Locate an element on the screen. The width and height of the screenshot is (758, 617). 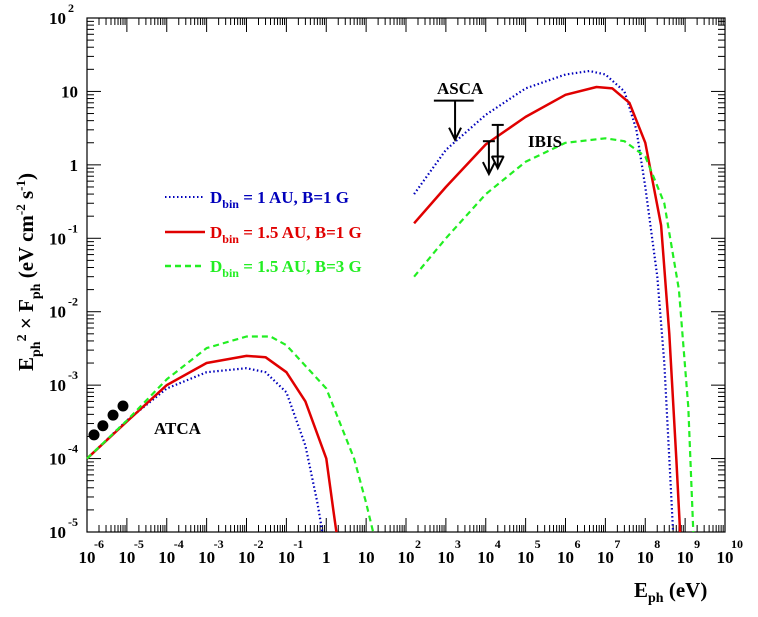
x-axis-label: Eph (eV) is located at coordinates (670, 592).